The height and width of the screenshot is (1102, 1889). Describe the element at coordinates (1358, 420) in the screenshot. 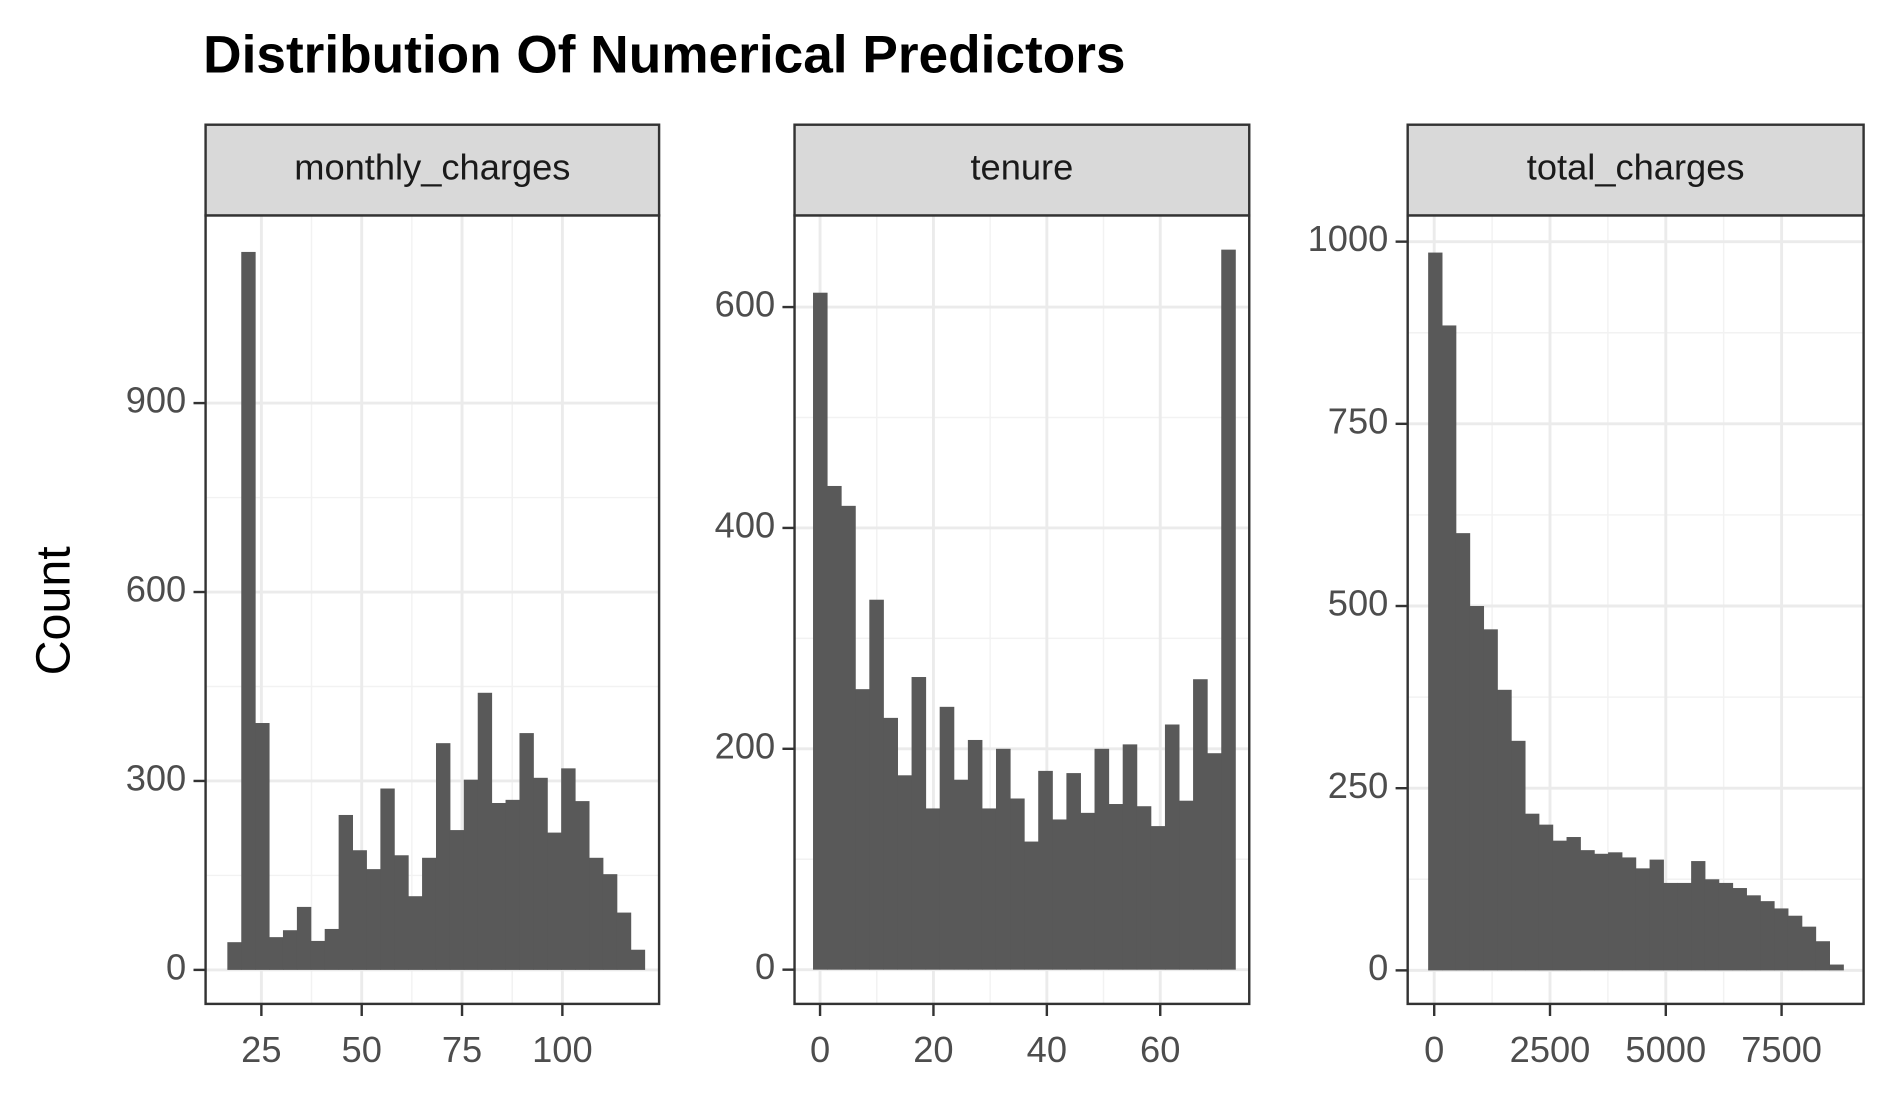

I see `y-tick-label: 750` at that location.